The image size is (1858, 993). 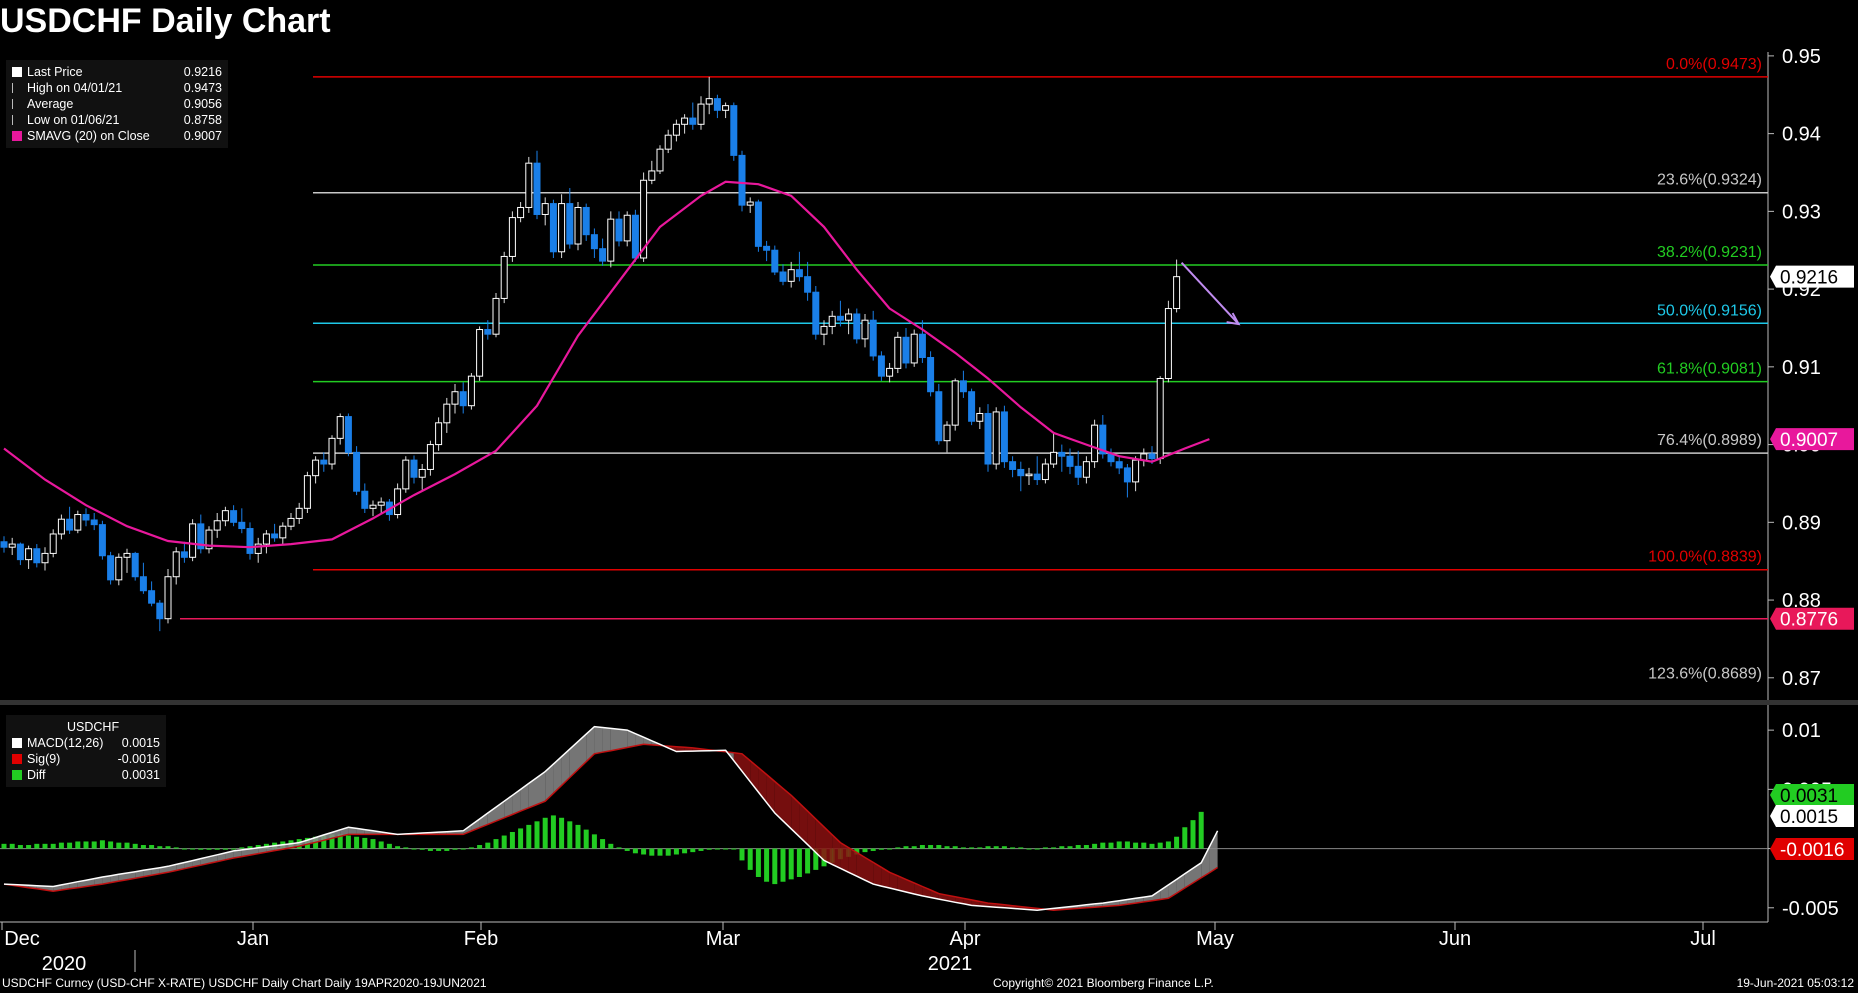 I want to click on legend-value: 0.9056, so click(x=202, y=104).